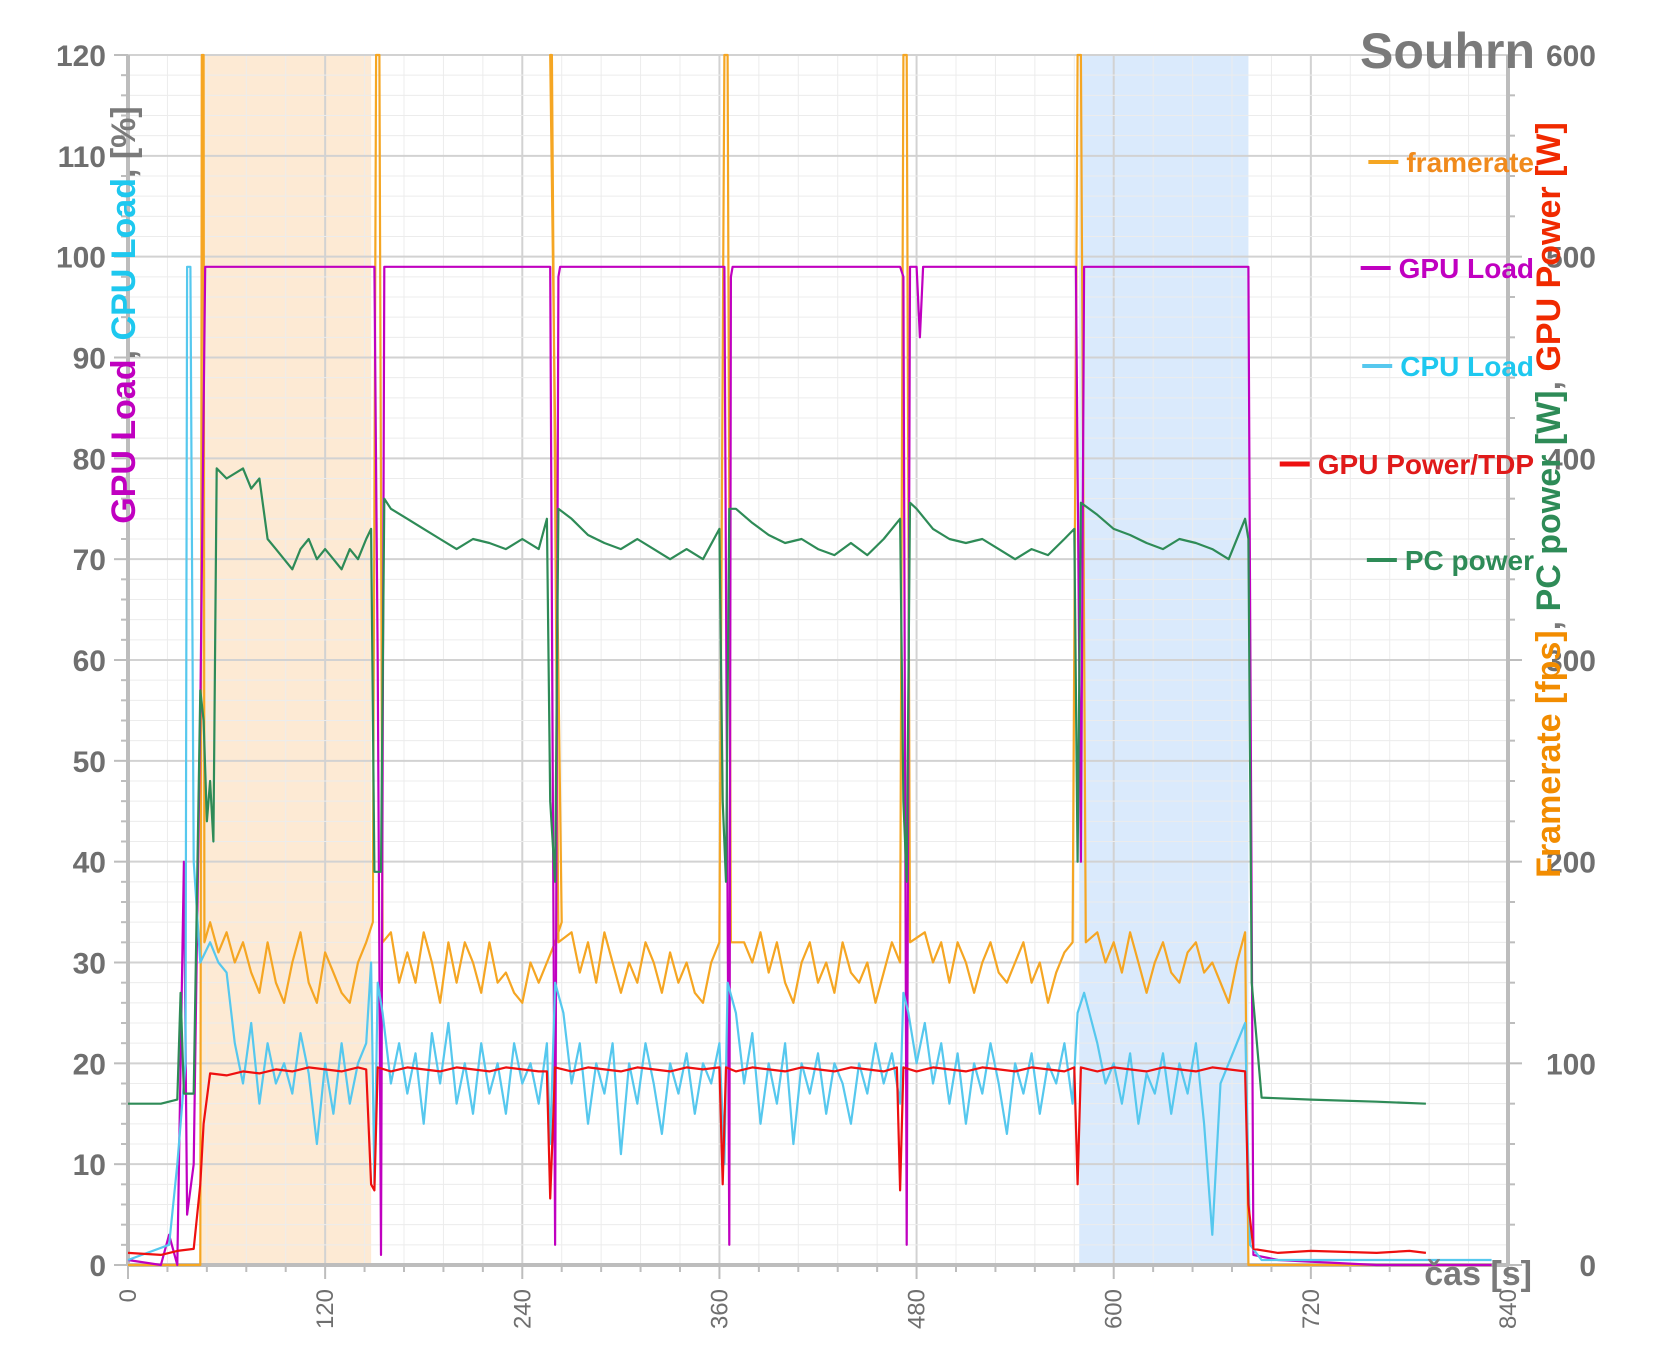  I want to click on x-tick-label: 840, so click(1508, 1309).